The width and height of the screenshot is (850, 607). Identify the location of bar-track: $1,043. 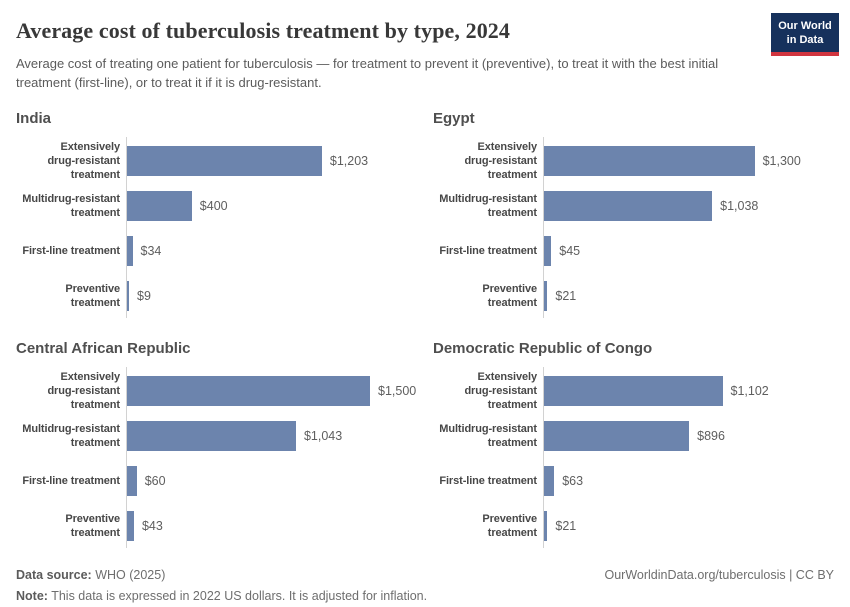
(272, 435).